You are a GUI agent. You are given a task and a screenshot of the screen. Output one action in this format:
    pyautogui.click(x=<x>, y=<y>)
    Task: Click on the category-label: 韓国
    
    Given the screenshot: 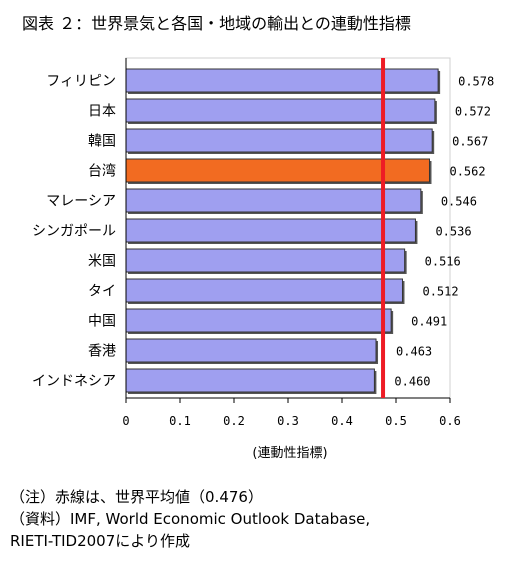 What is the action you would take?
    pyautogui.click(x=102, y=142)
    